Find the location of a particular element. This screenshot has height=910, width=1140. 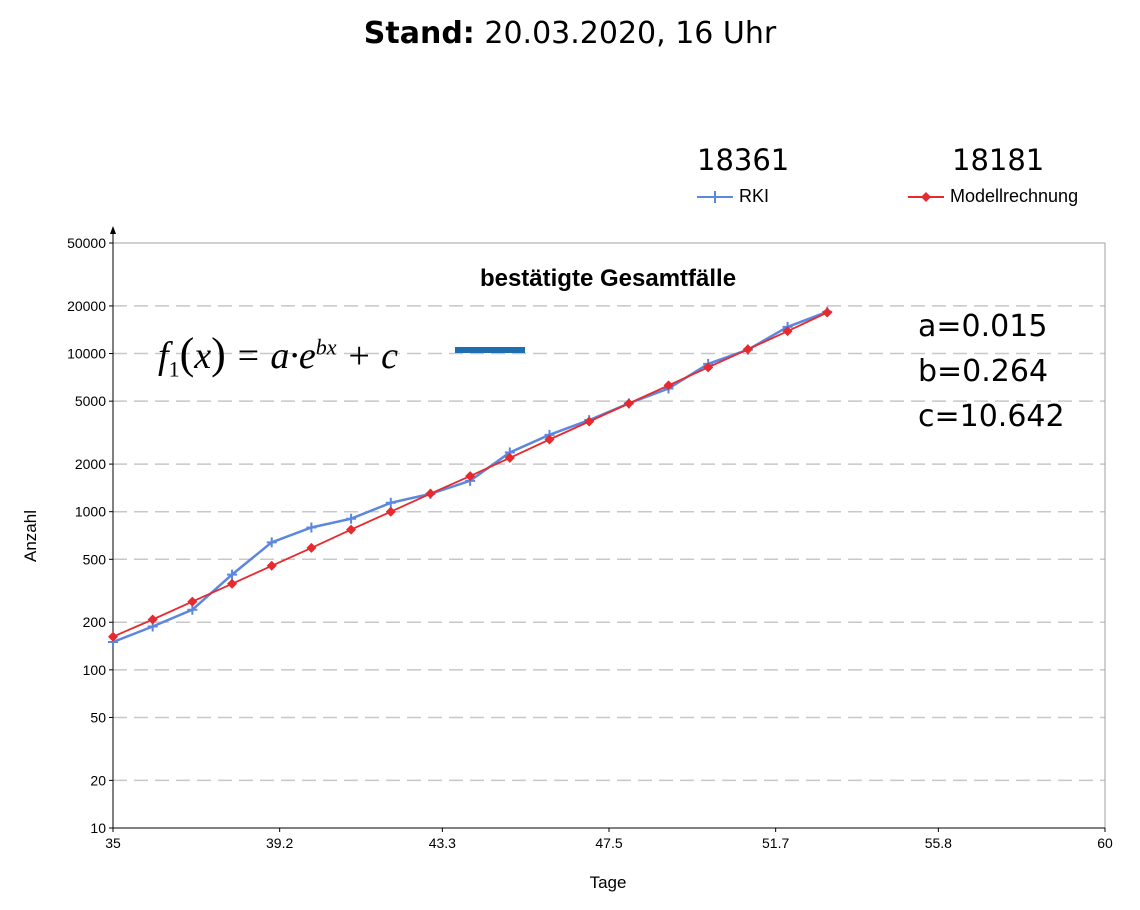

fit-parameters: a=0.015 b=0.264 c=10.642 is located at coordinates (991, 371).